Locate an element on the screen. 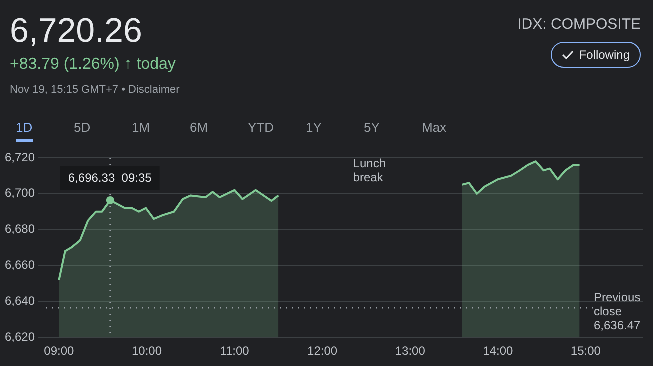 The height and width of the screenshot is (366, 653). text: Max is located at coordinates (434, 127).